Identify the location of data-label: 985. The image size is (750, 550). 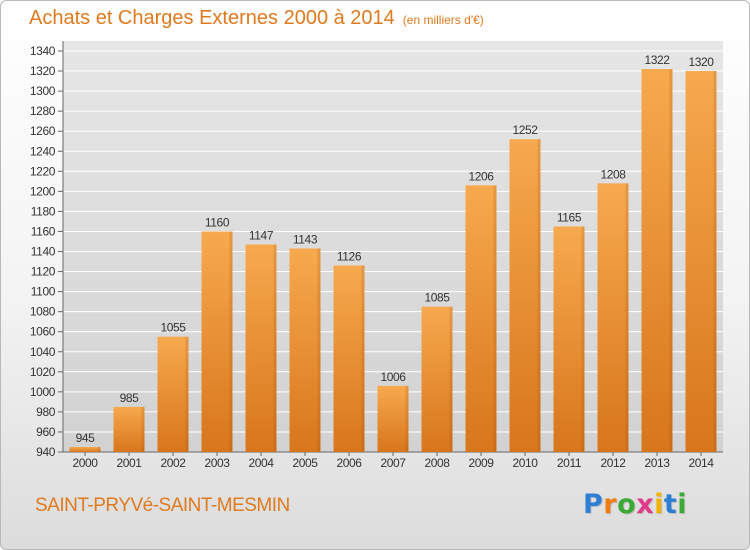
(130, 398).